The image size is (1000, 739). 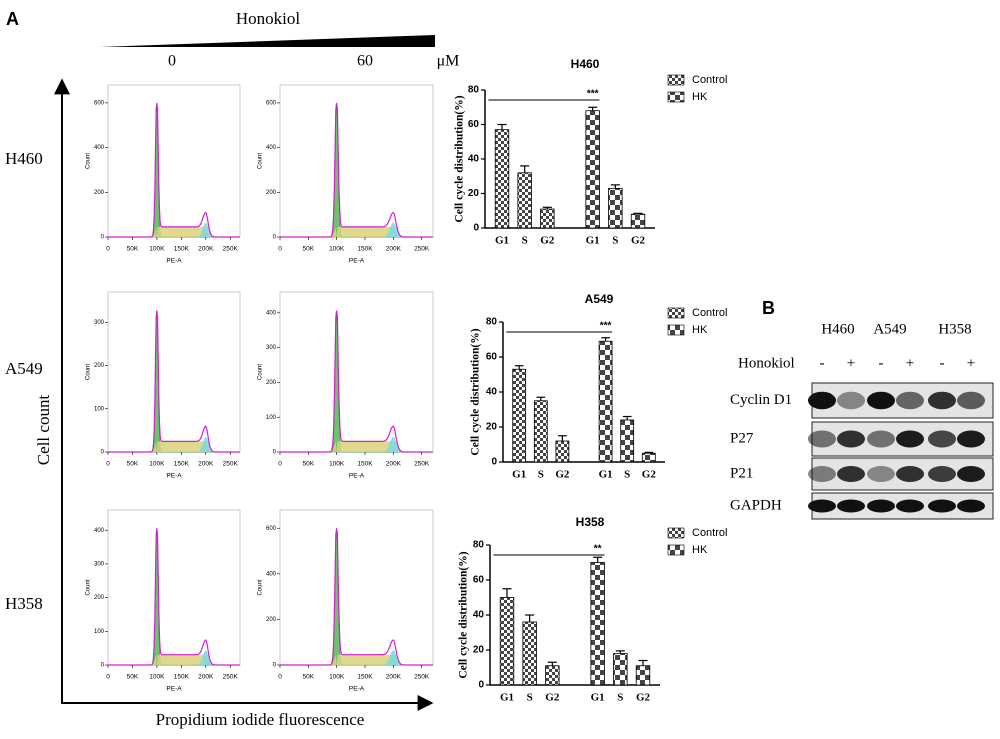 What do you see at coordinates (474, 90) in the screenshot?
I see `y-tick-label: 80` at bounding box center [474, 90].